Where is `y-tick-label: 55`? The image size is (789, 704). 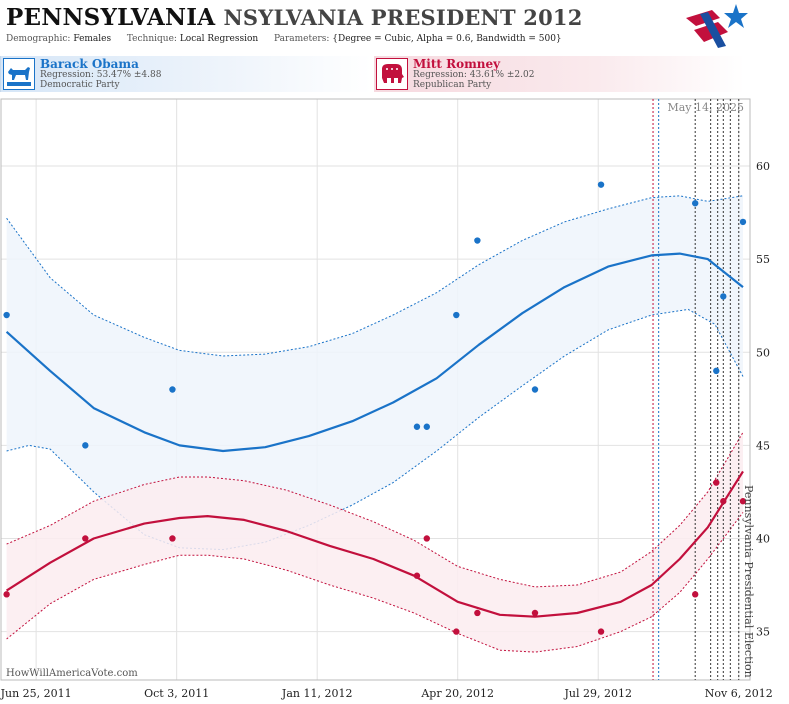 y-tick-label: 55 is located at coordinates (763, 259).